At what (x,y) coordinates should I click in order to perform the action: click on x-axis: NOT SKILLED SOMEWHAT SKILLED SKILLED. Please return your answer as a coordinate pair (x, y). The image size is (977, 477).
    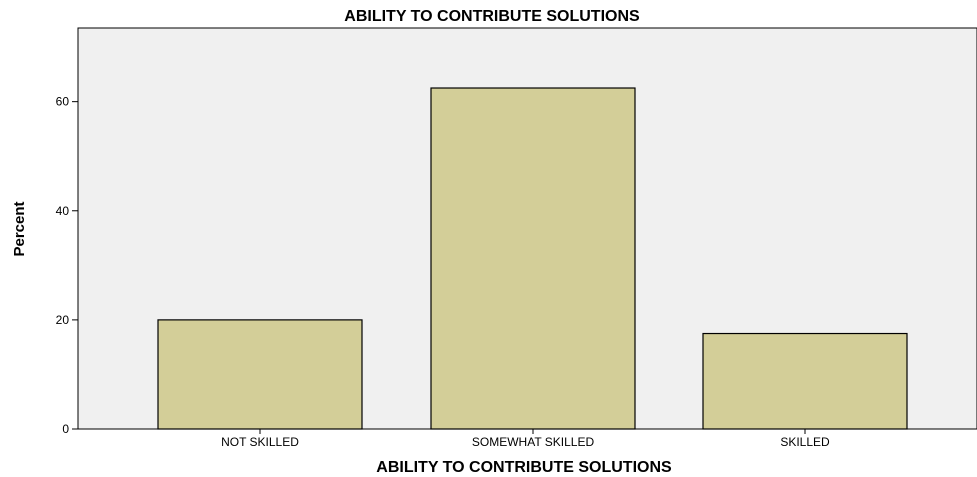
    Looking at the image, I should click on (525, 439).